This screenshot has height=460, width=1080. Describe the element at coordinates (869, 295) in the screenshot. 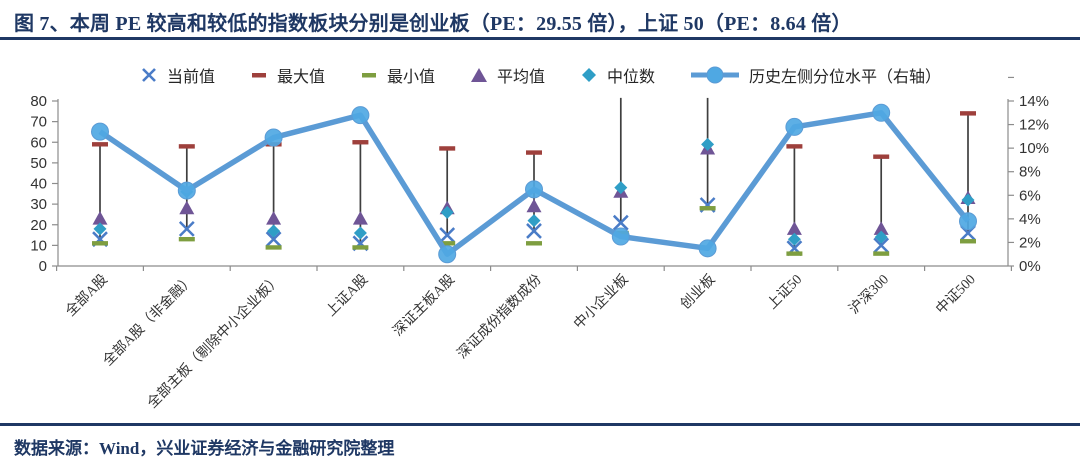

I see `category-label: 沪深300` at that location.